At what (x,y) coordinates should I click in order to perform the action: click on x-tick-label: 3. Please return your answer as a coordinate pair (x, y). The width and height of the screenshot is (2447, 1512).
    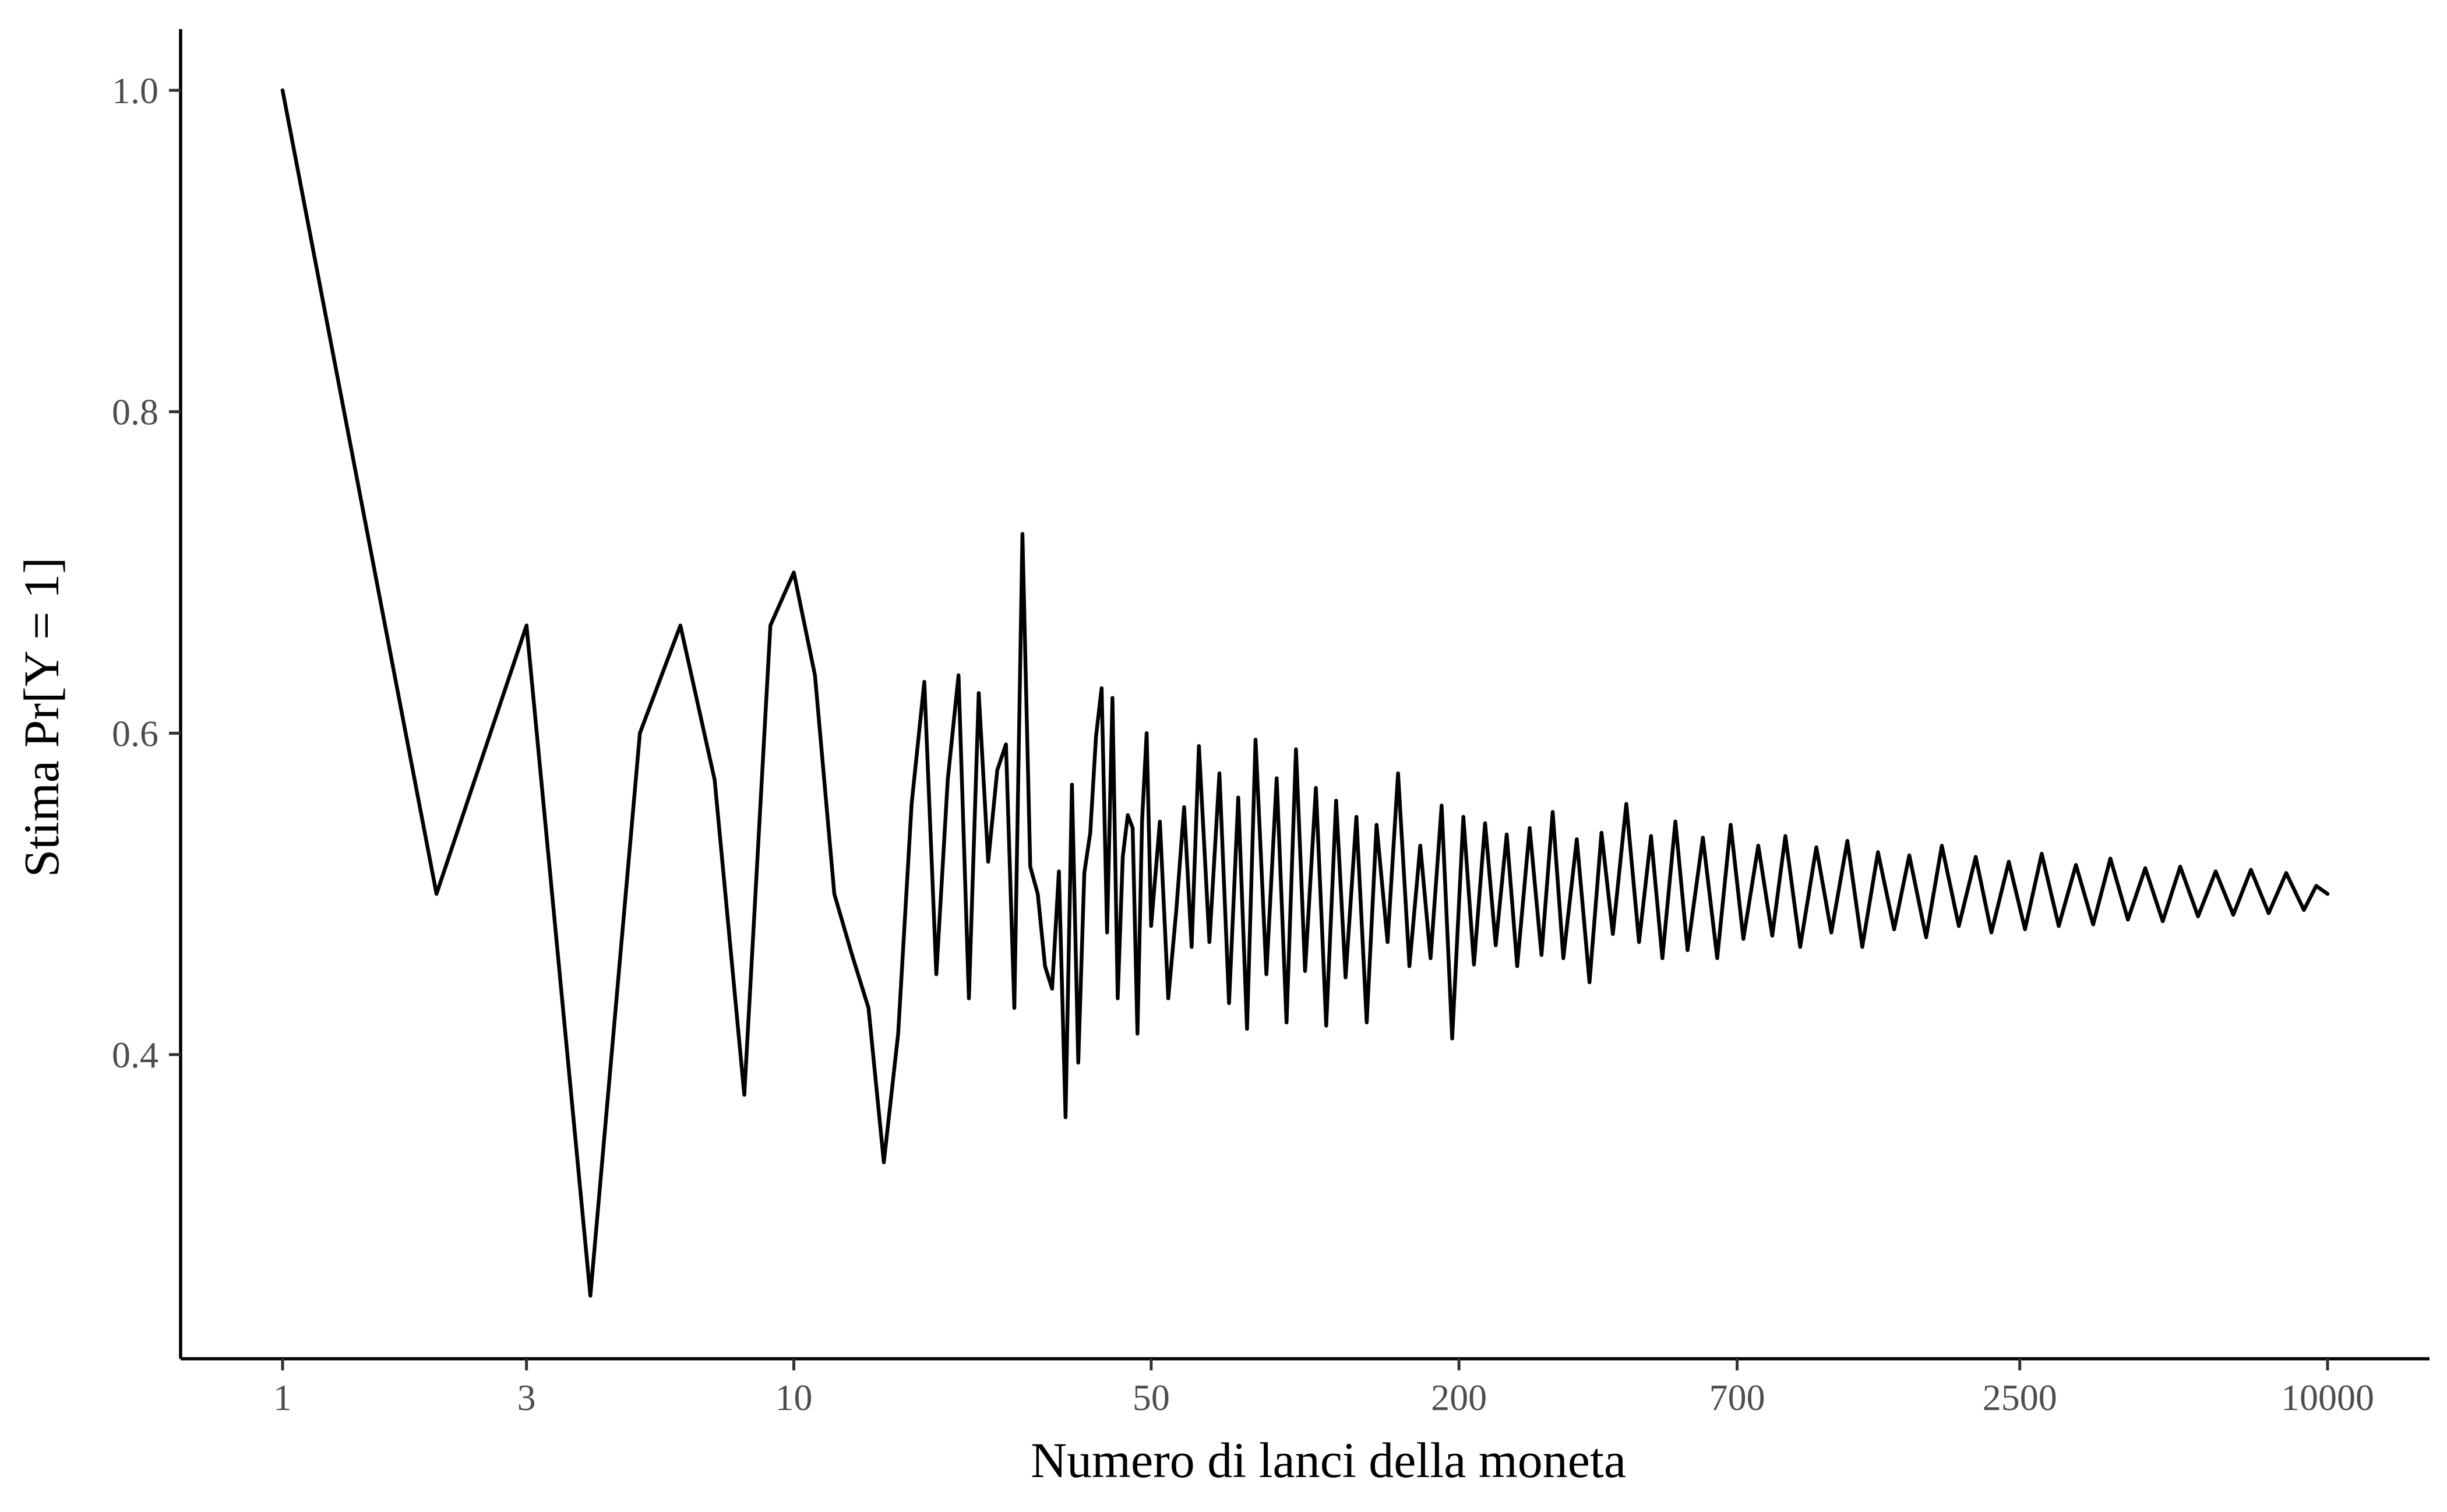
    Looking at the image, I should click on (526, 1397).